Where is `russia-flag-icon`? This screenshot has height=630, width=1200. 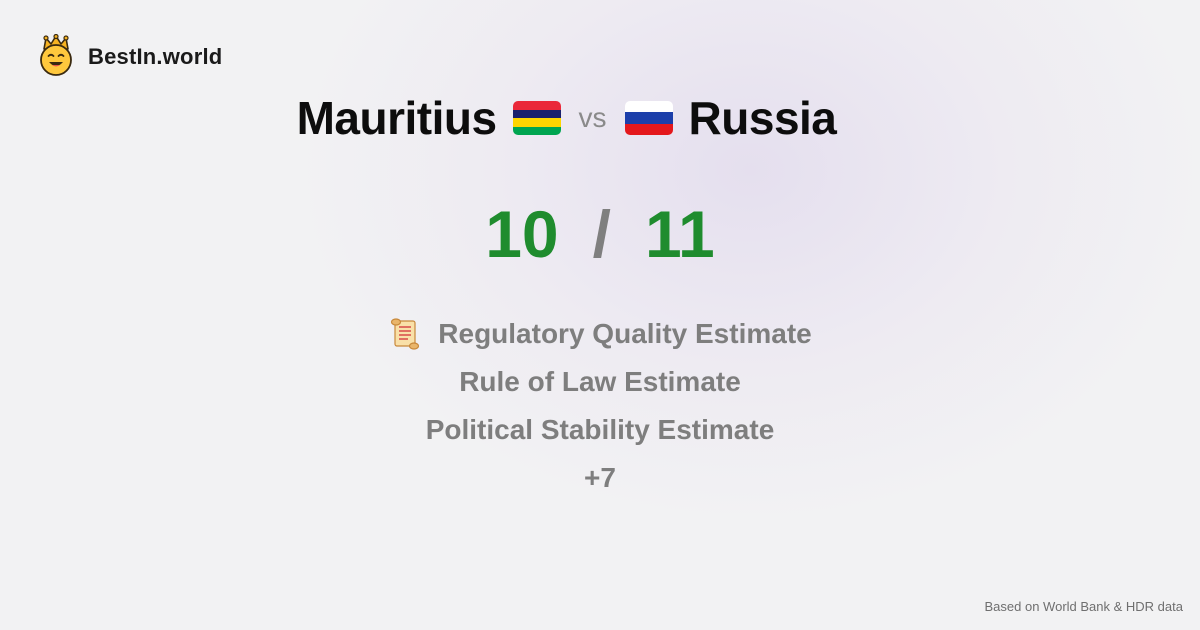
russia-flag-icon is located at coordinates (648, 118).